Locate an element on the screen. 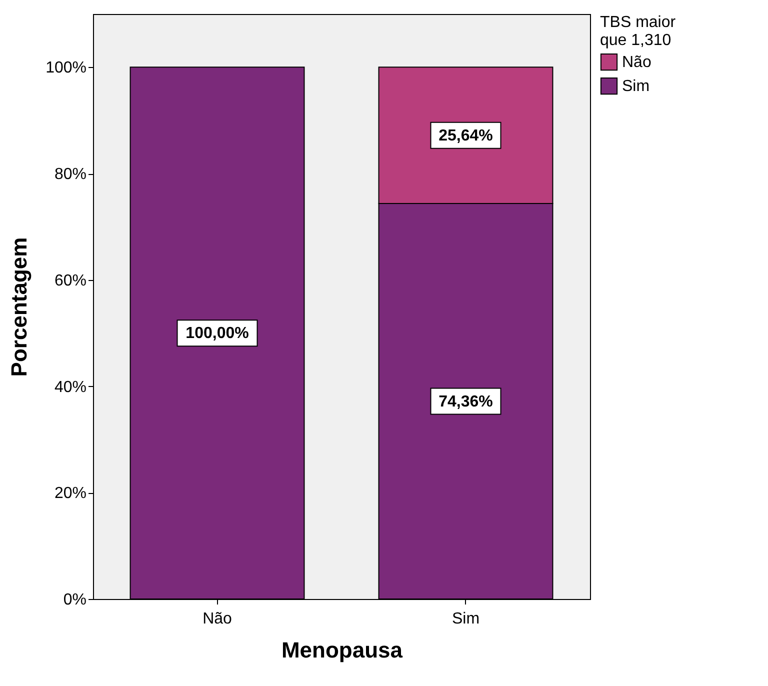 The width and height of the screenshot is (768, 686). y-tick-label: 20% is located at coordinates (70, 493).